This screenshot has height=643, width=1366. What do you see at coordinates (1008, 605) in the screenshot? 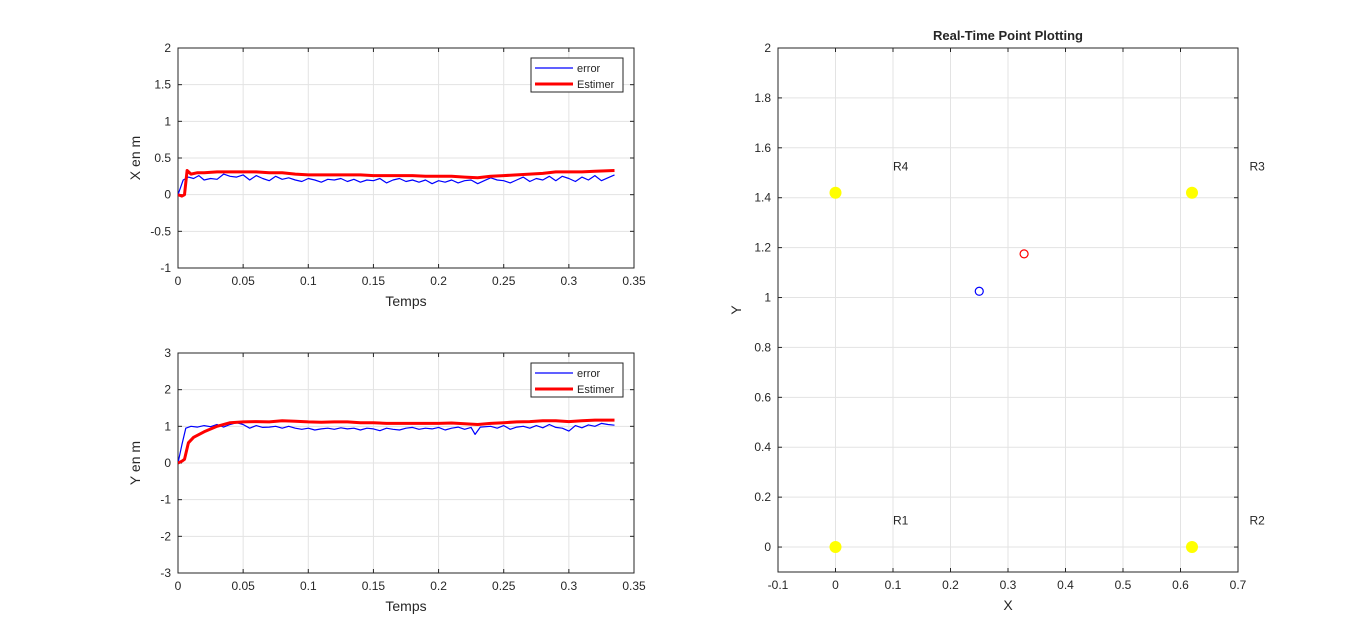
I see `x-axis-label: X` at bounding box center [1008, 605].